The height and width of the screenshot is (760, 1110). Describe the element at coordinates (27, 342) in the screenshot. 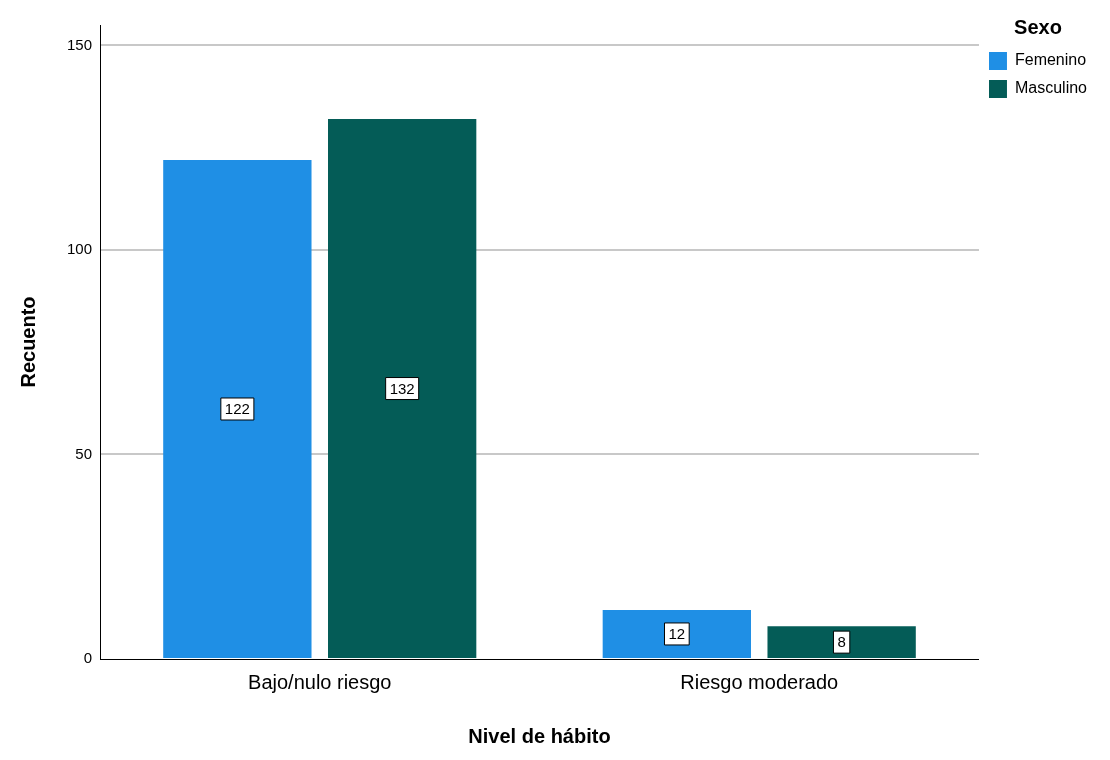

I see `y-axis-title: Recuento` at that location.